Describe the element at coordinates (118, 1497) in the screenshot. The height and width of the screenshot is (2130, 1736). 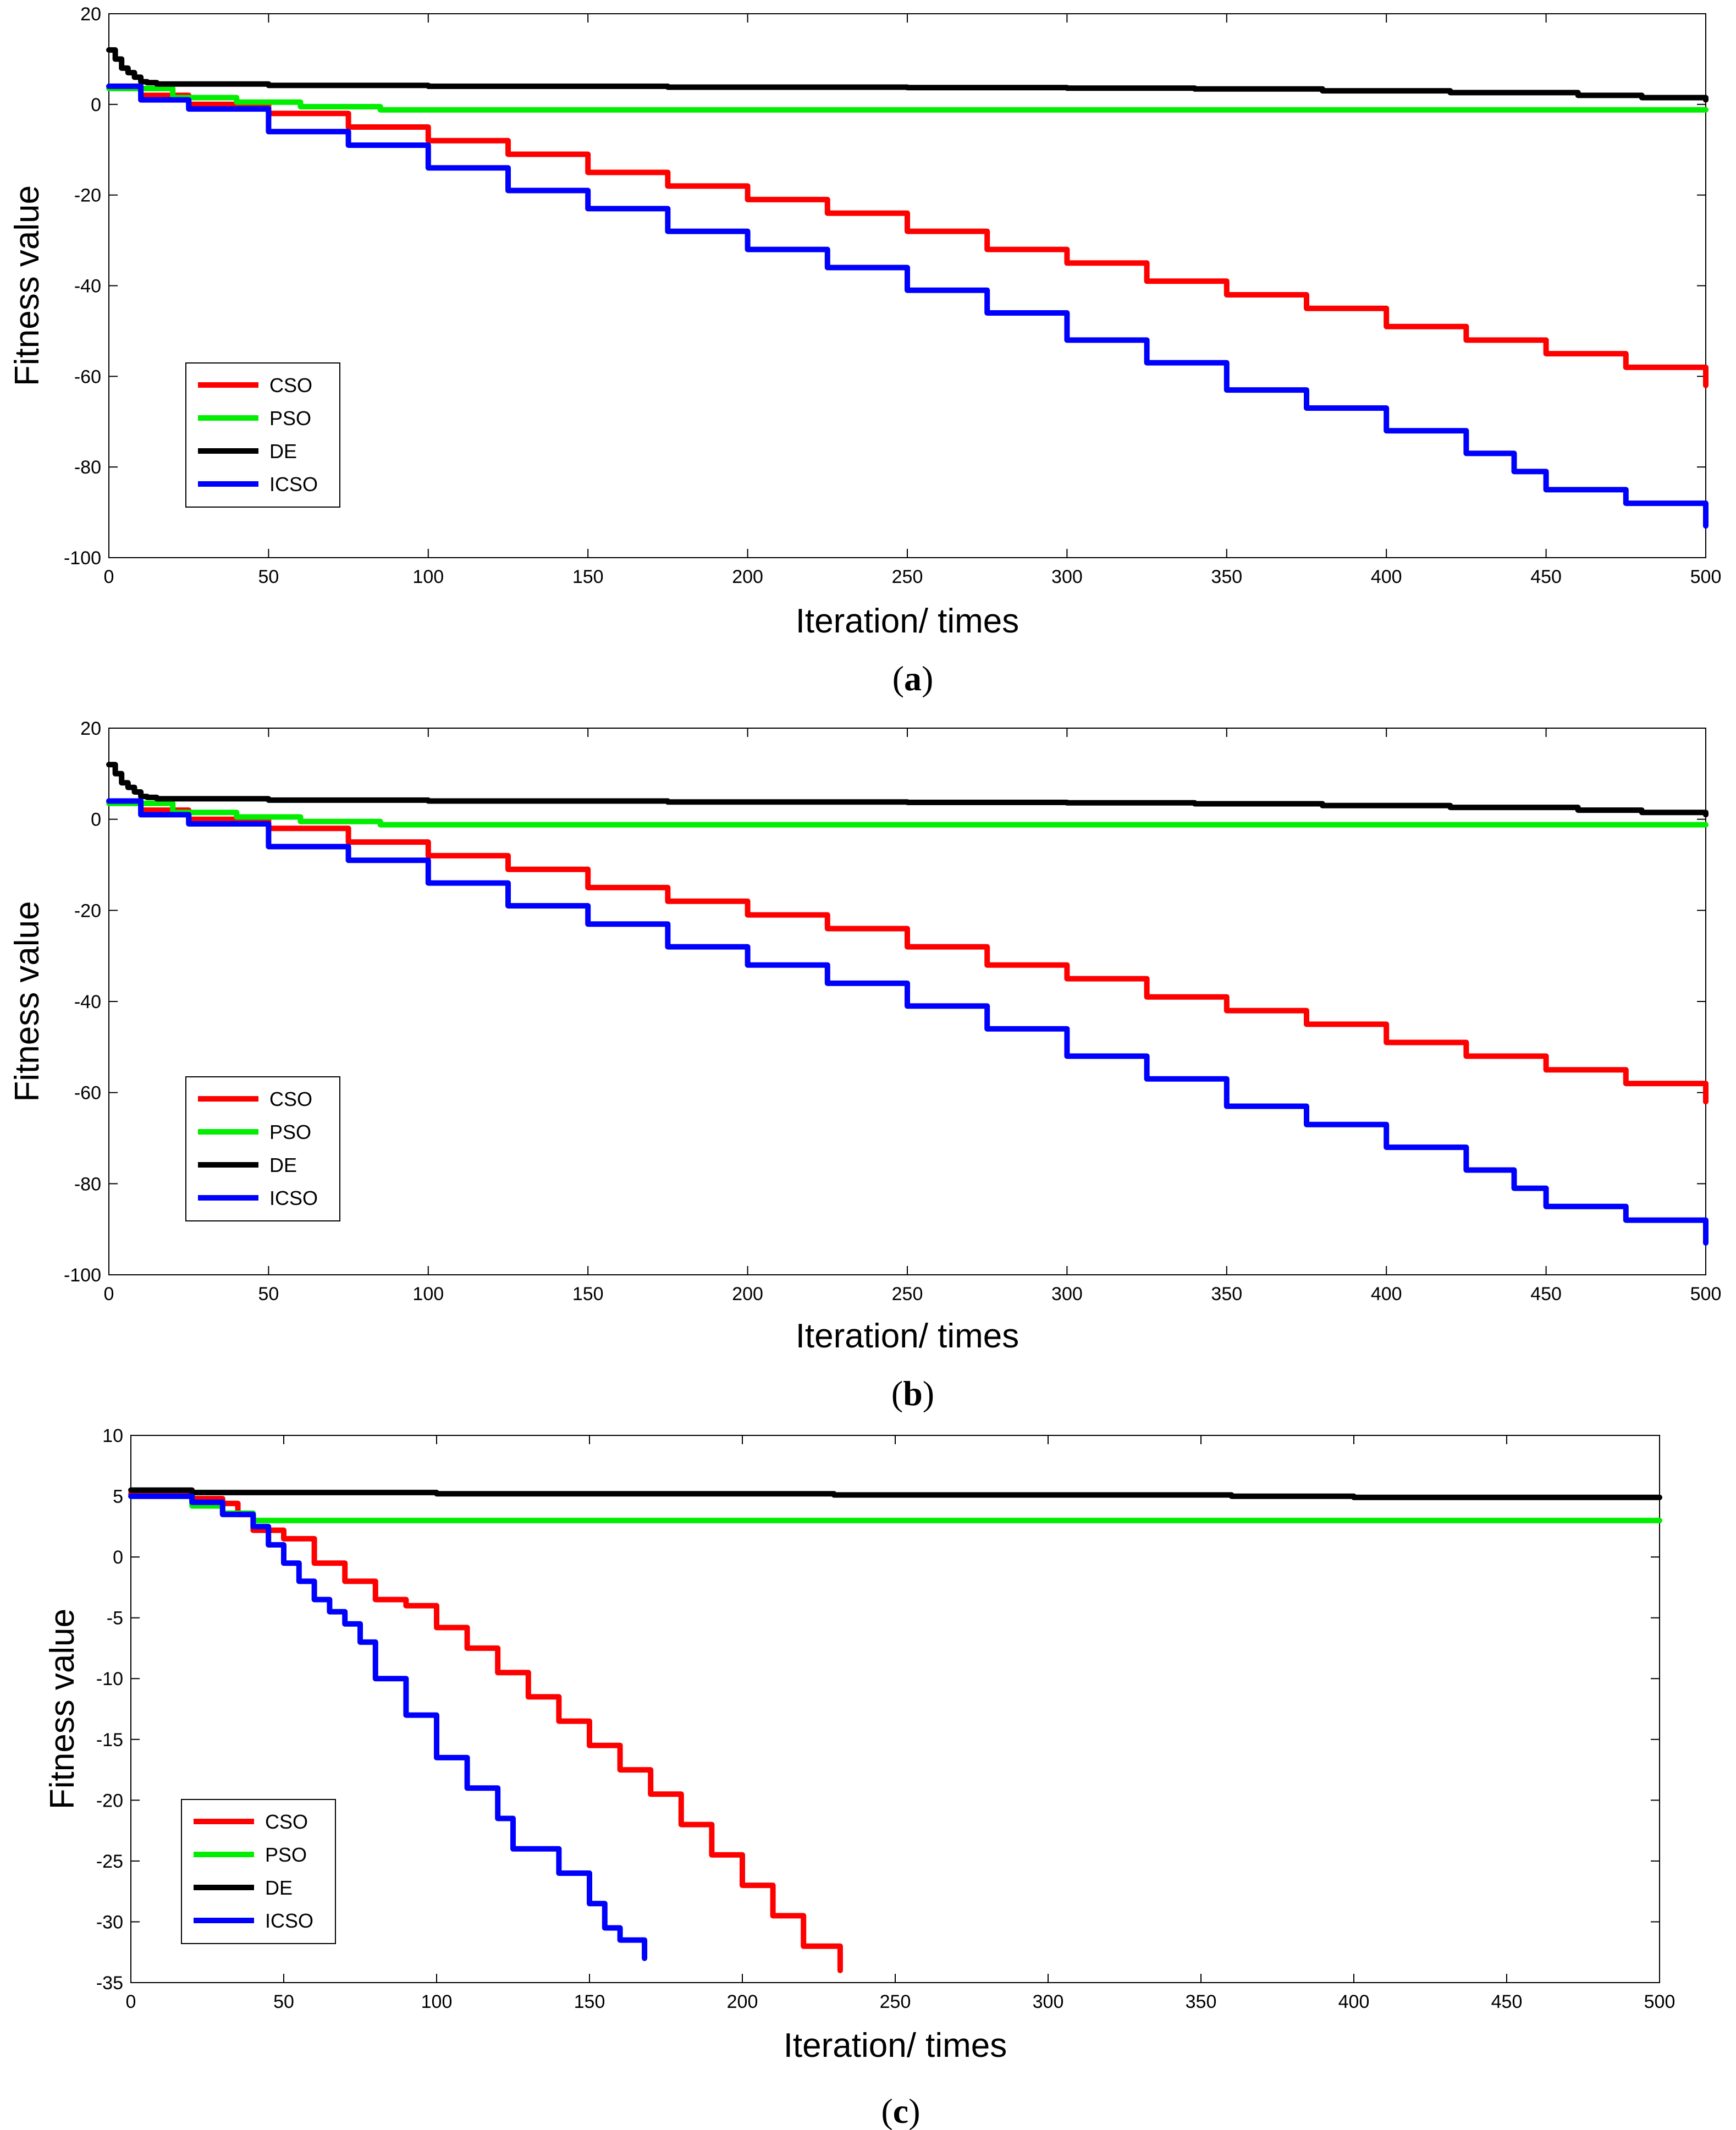
I see `y-tick-label: 5` at that location.